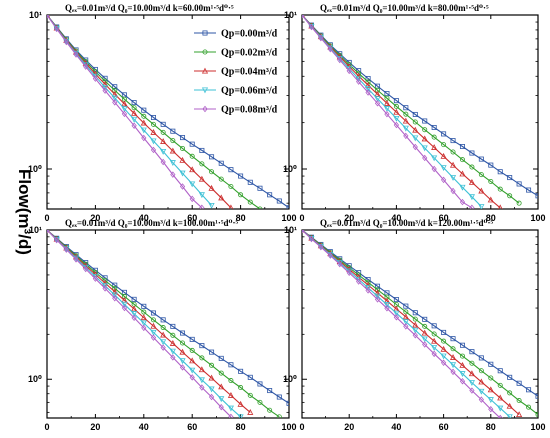 The width and height of the screenshot is (550, 438). Describe the element at coordinates (444, 218) in the screenshot. I see `x-tick-label: 60` at that location.